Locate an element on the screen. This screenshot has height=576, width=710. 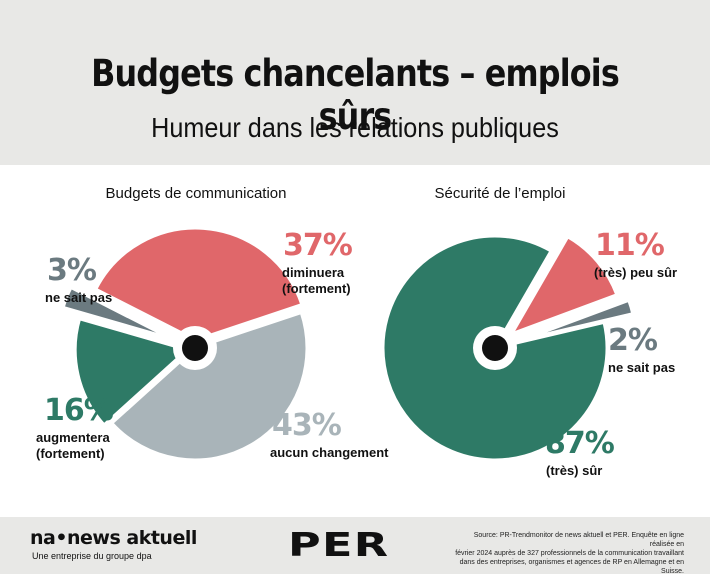
label-line: augmentera is located at coordinates (73, 437).